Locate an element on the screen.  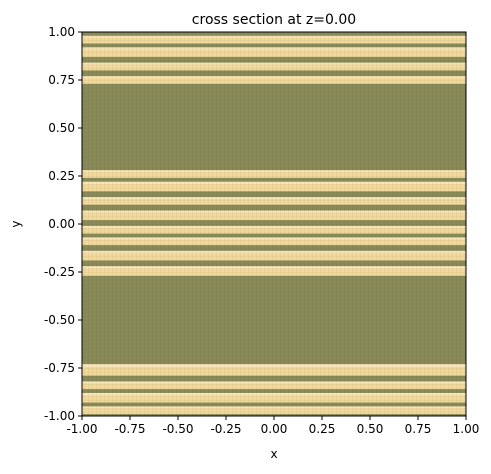
y-axis: -1.00 -0.75 -0.50 -0.25 0.00 0.25 0.50 0.75 1.00 is located at coordinates (63, 224).